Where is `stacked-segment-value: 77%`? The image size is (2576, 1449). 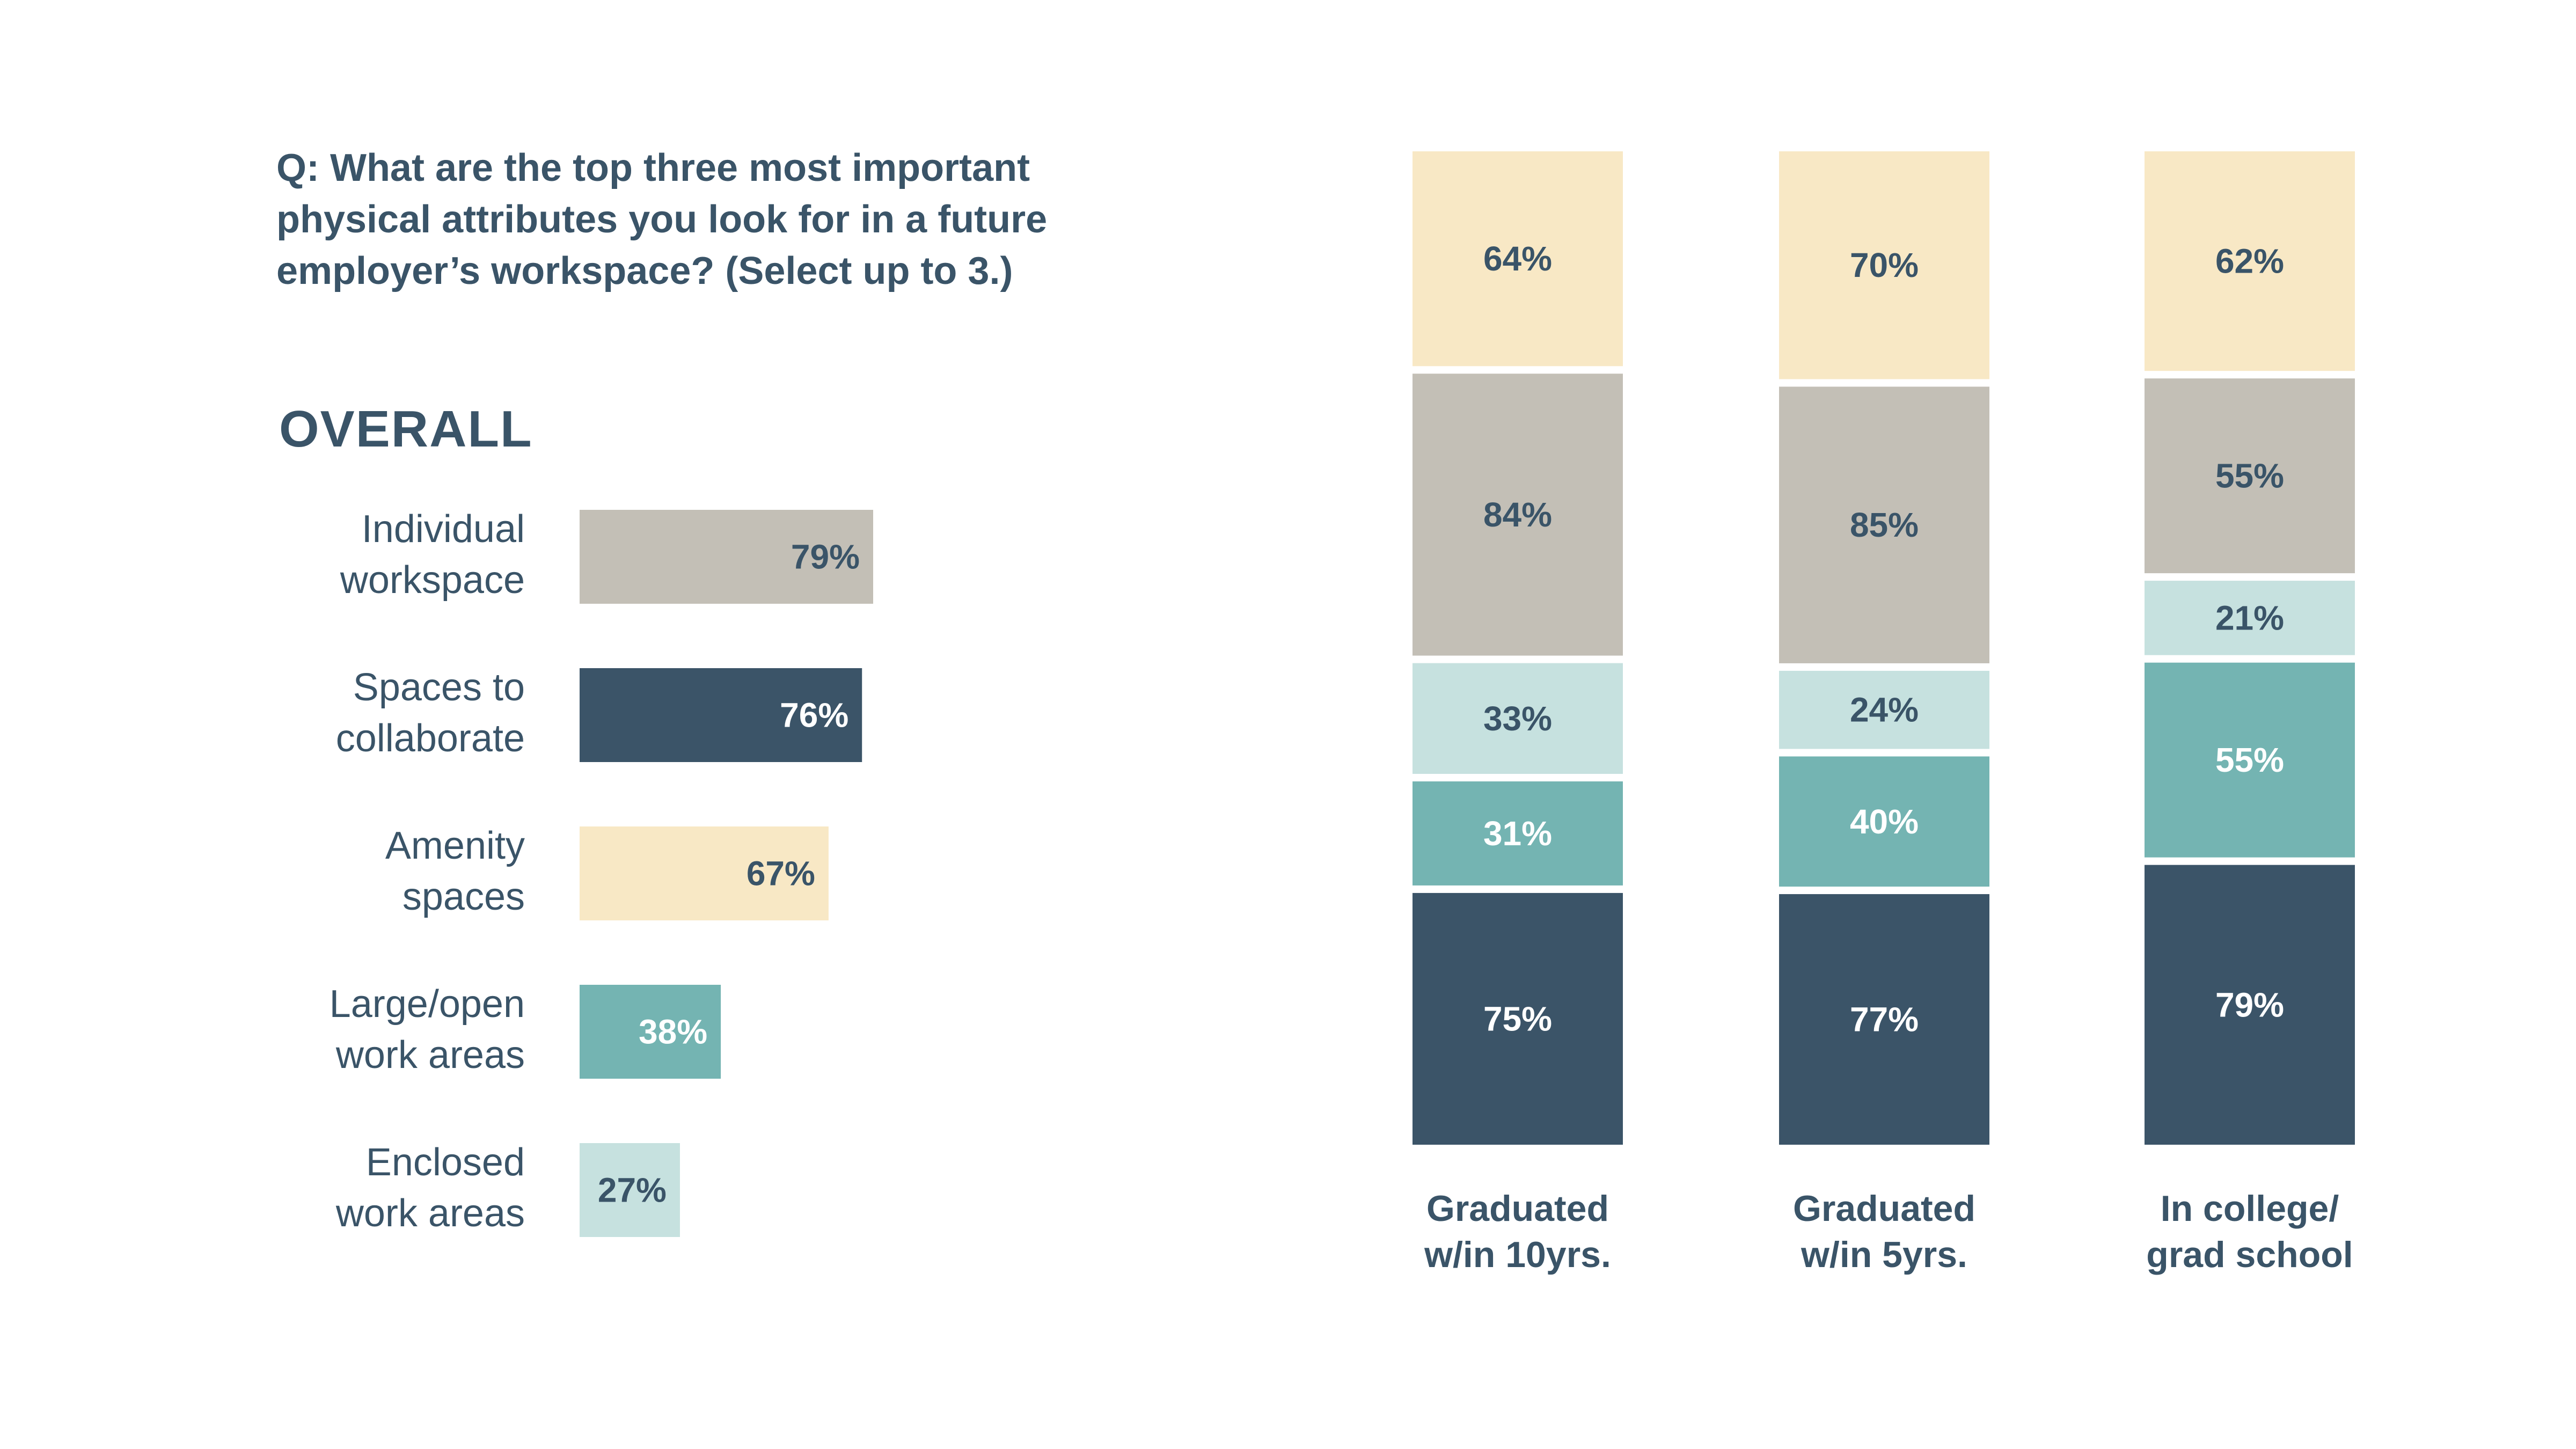 stacked-segment-value: 77% is located at coordinates (1884, 1019).